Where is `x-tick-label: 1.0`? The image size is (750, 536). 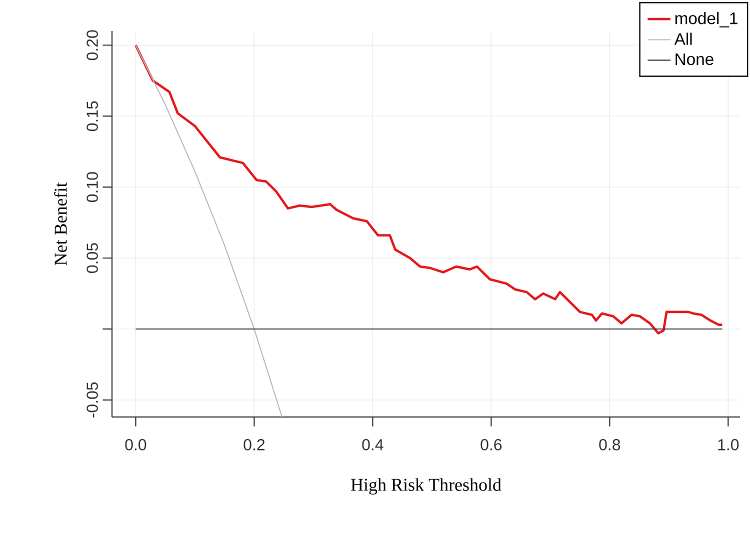
x-tick-label: 1.0 is located at coordinates (728, 444).